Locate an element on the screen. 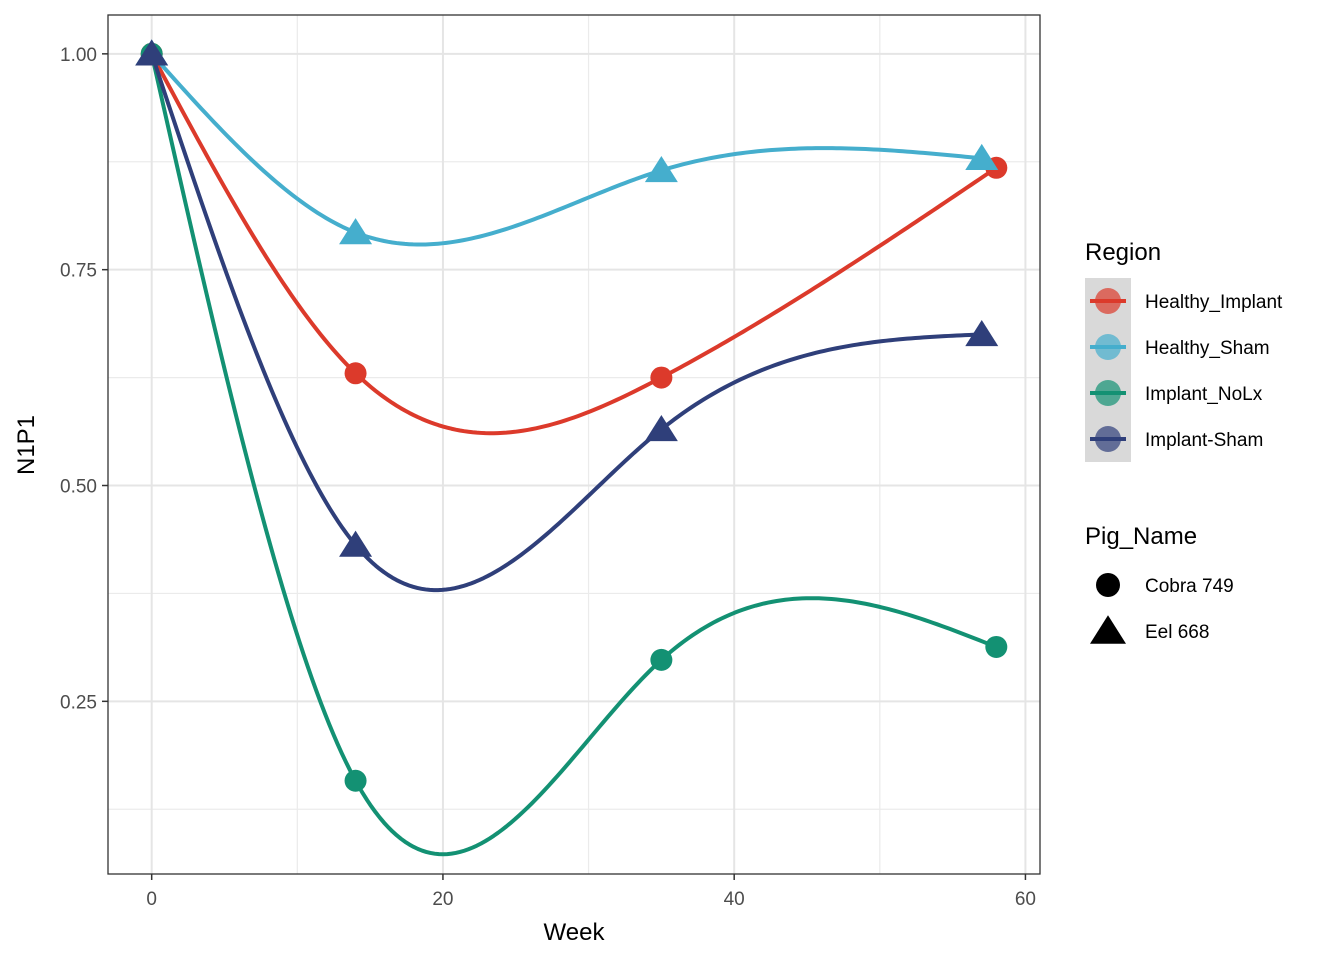 The height and width of the screenshot is (960, 1344). legend-key-circle is located at coordinates (1108, 585).